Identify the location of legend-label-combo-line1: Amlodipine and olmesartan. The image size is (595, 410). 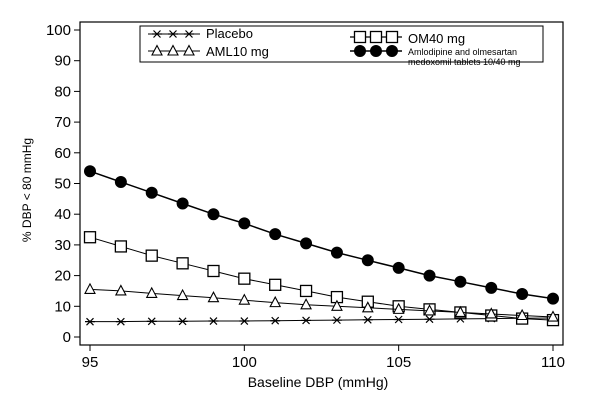
(462, 52).